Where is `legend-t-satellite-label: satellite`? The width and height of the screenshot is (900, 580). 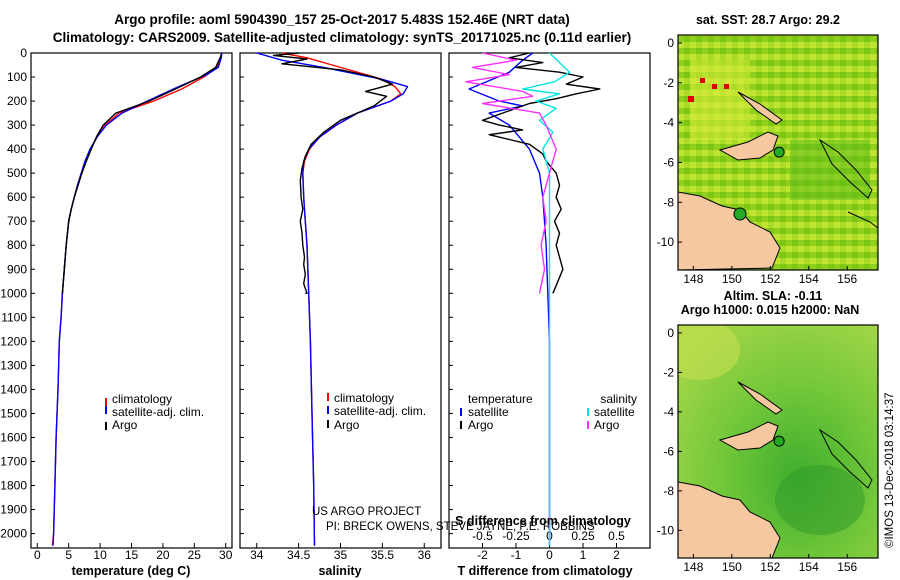
legend-t-satellite-label: satellite is located at coordinates (488, 412).